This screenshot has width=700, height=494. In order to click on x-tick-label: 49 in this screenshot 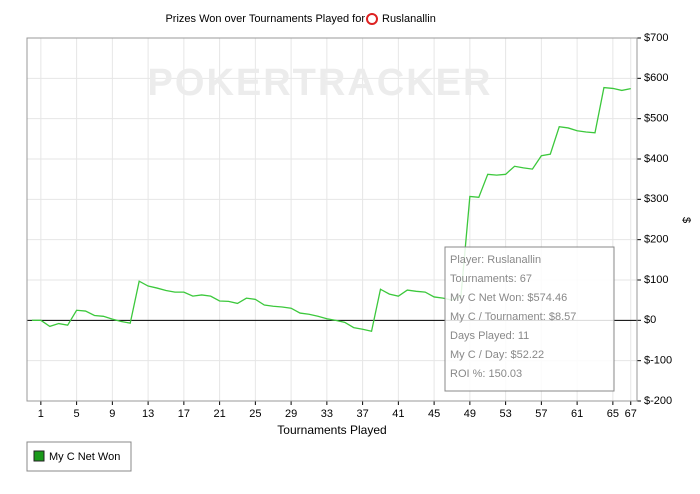, I will do `click(470, 414)`.